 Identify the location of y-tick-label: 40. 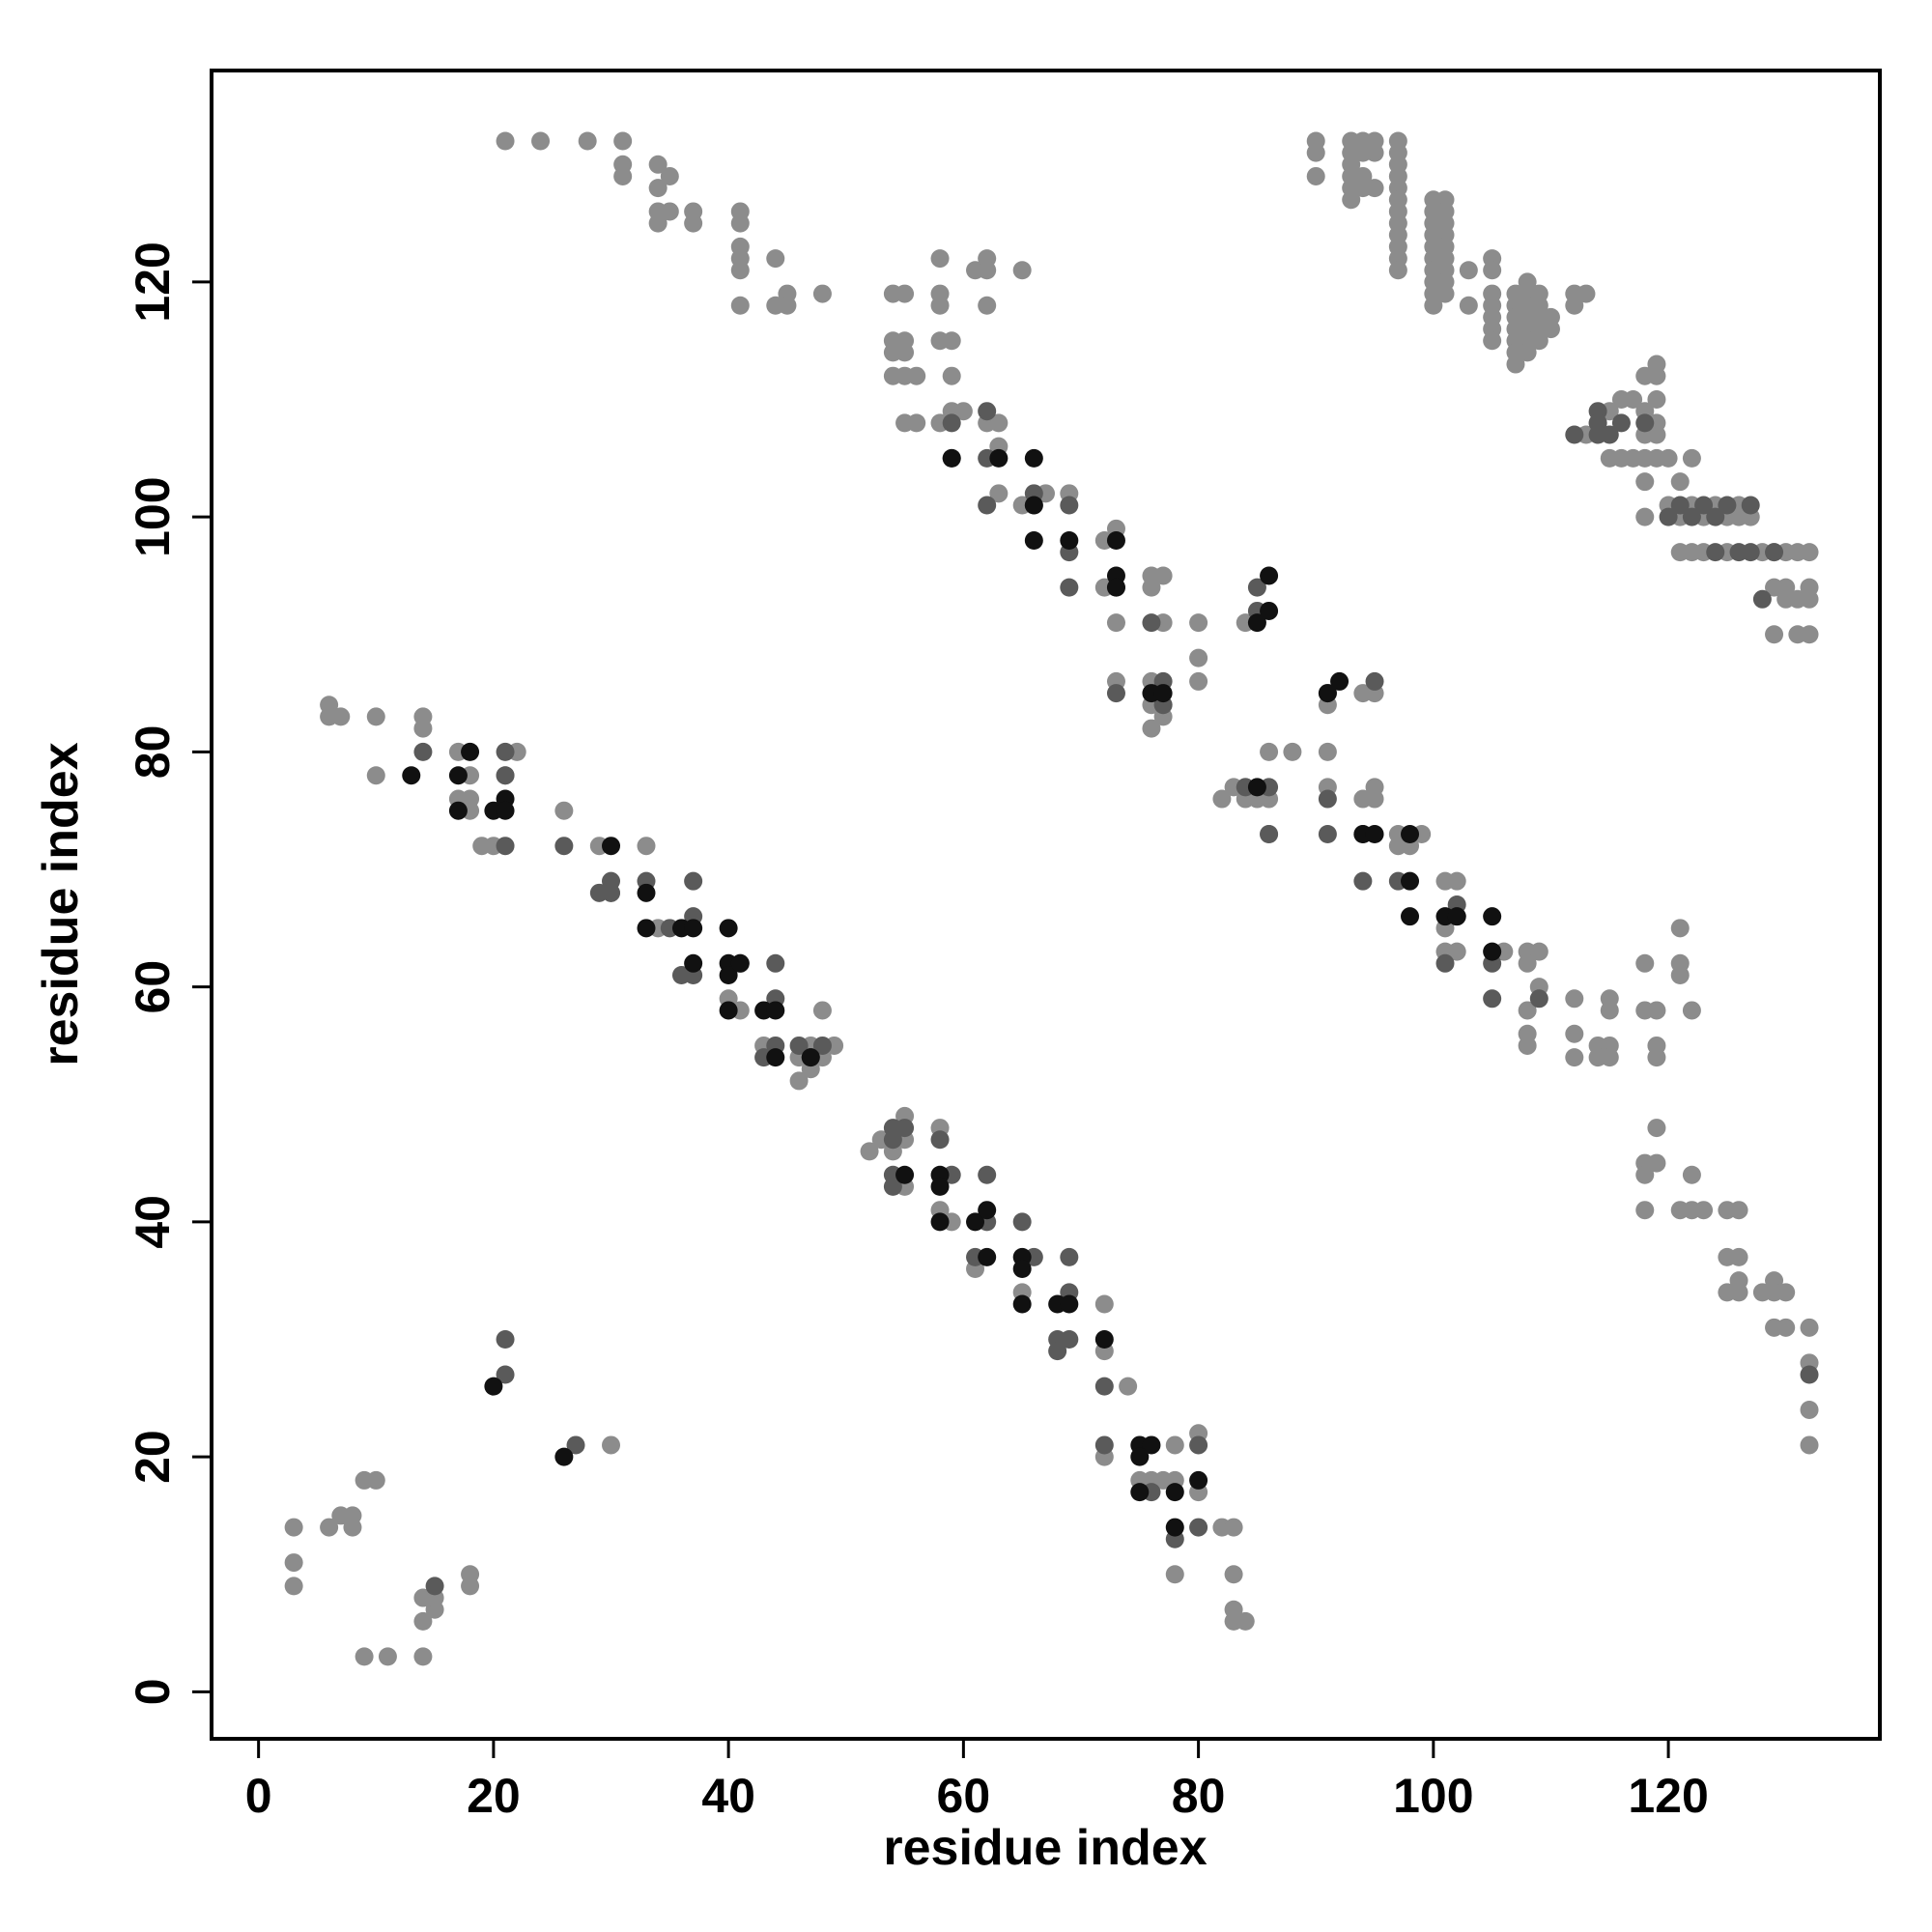
(153, 1222).